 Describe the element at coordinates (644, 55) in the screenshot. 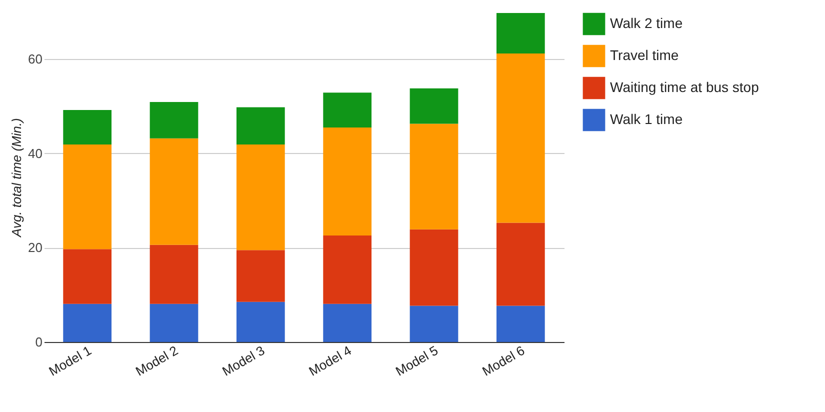

I see `legend-label: Travel time` at that location.